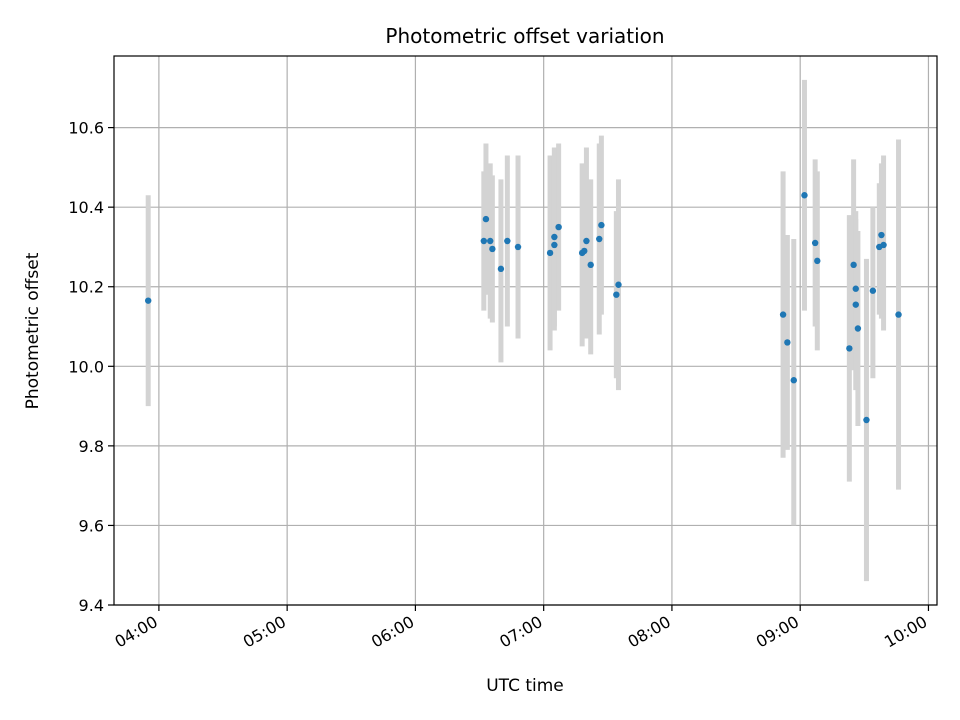 The height and width of the screenshot is (720, 960). Describe the element at coordinates (33, 330) in the screenshot. I see `y-axis-label: Photometric offset` at that location.